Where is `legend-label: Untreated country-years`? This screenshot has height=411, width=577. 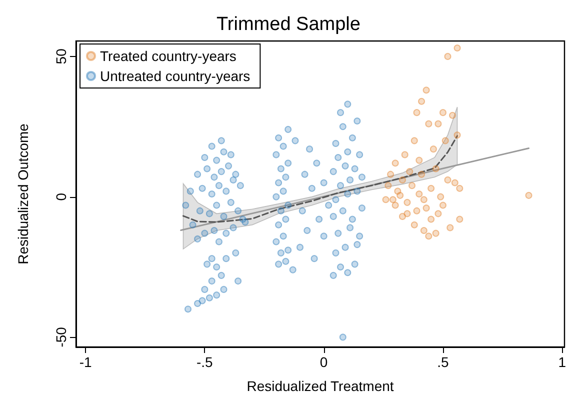
legend-label: Untreated country-years is located at coordinates (175, 76).